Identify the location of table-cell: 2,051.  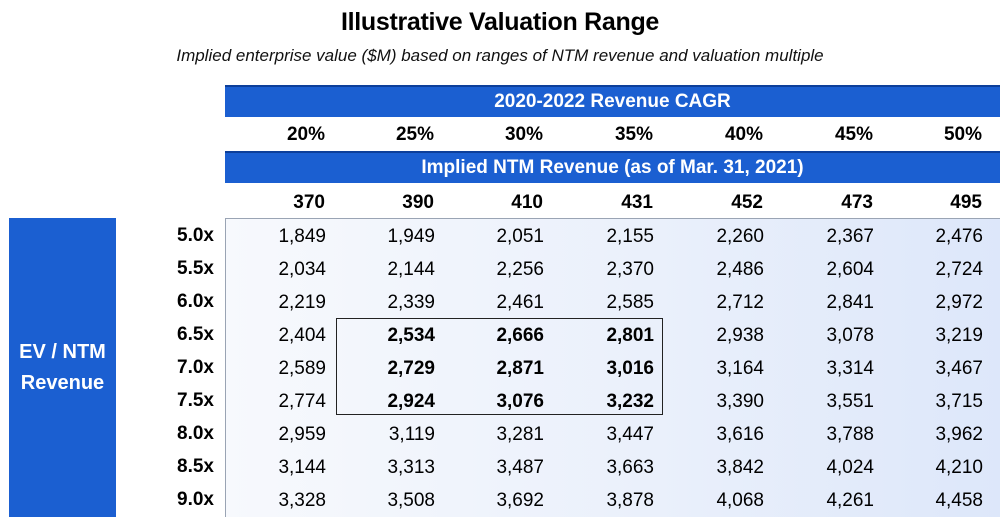
(520, 236).